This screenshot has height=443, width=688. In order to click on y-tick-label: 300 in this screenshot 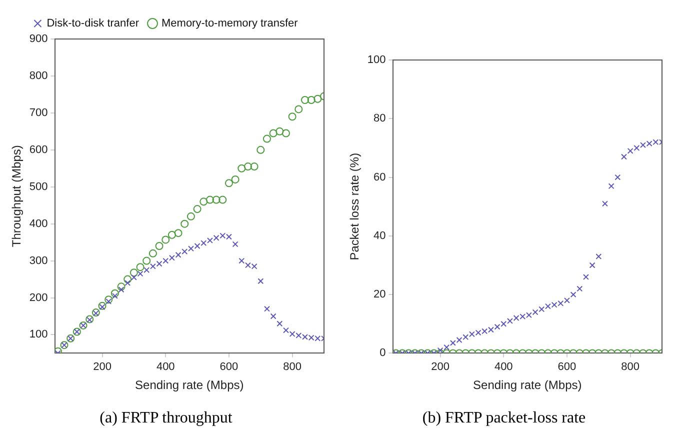, I will do `click(38, 260)`.